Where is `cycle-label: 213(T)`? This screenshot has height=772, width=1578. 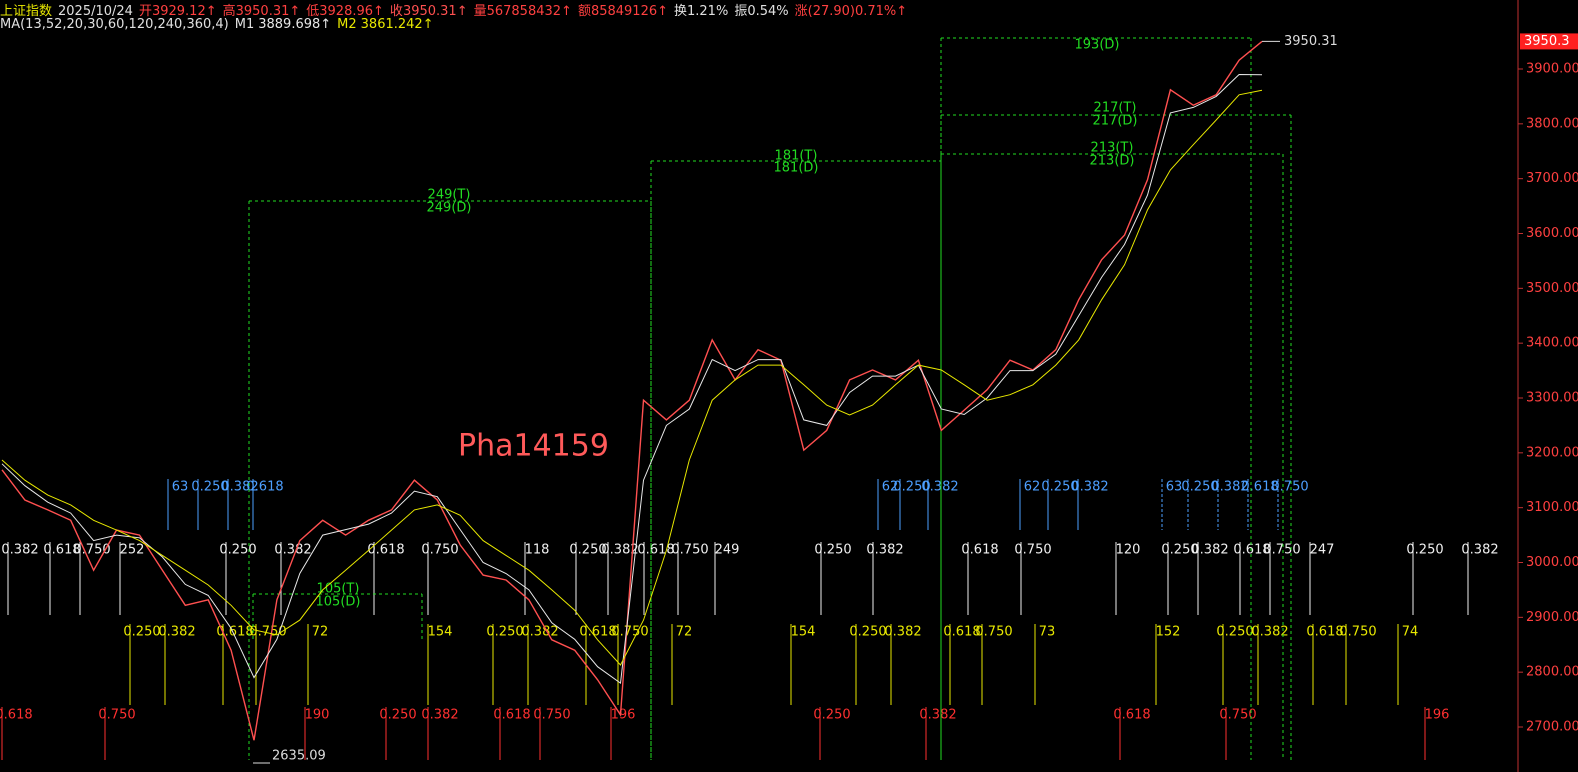 cycle-label: 213(T) is located at coordinates (1112, 148).